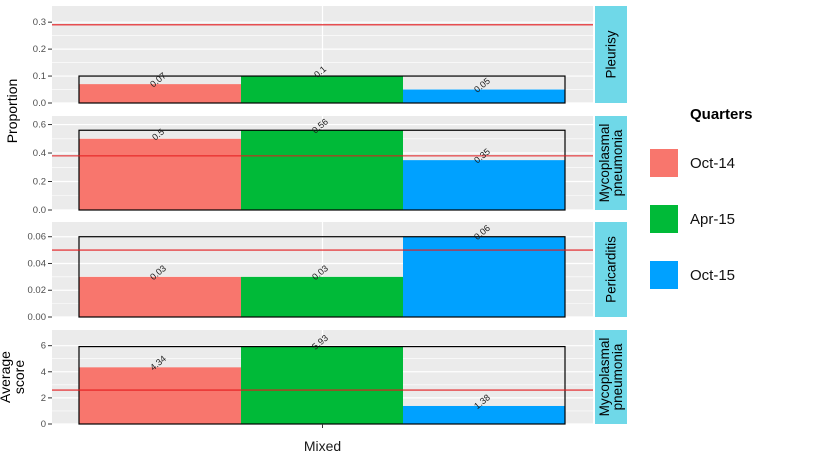 This screenshot has width=820, height=461. I want to click on legend-label: Oct-14, so click(713, 163).